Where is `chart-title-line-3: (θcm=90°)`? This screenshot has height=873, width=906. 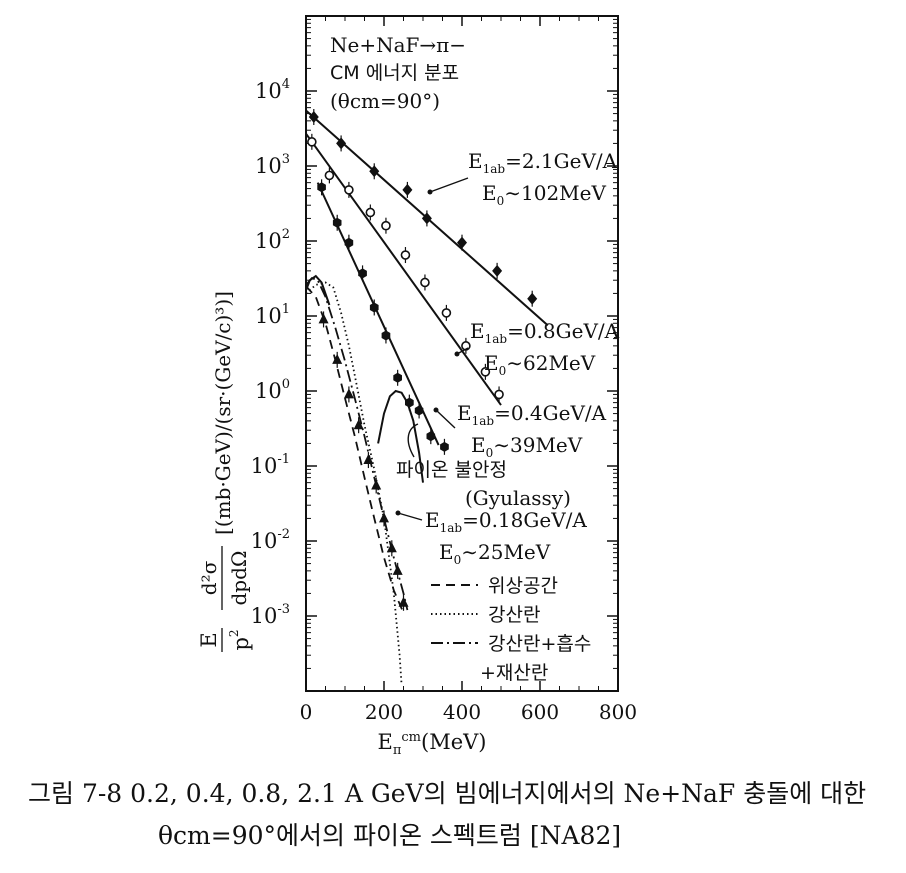
chart-title-line-3: (θcm=90°) is located at coordinates (385, 101).